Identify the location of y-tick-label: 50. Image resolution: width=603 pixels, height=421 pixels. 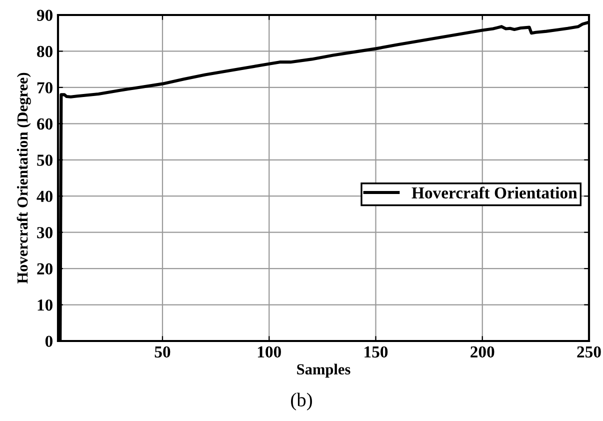
(45, 160).